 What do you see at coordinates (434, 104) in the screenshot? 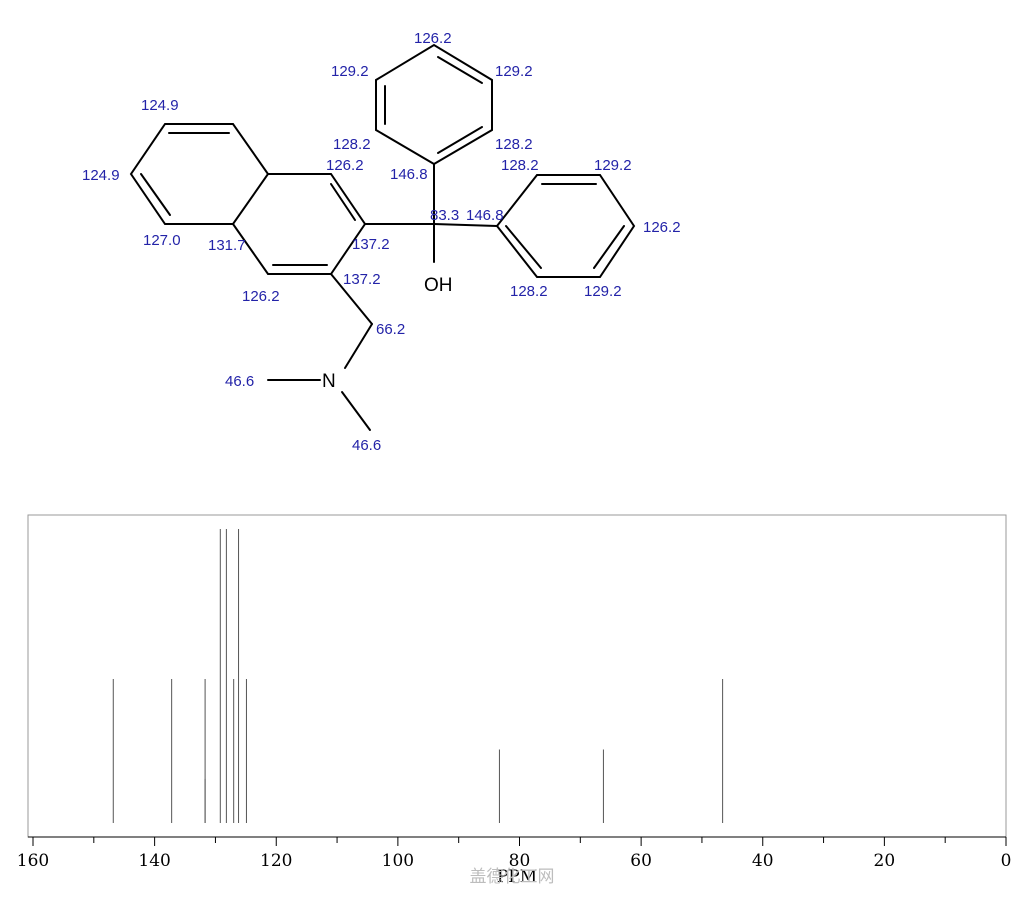
I see `phenyl-ring-a` at bounding box center [434, 104].